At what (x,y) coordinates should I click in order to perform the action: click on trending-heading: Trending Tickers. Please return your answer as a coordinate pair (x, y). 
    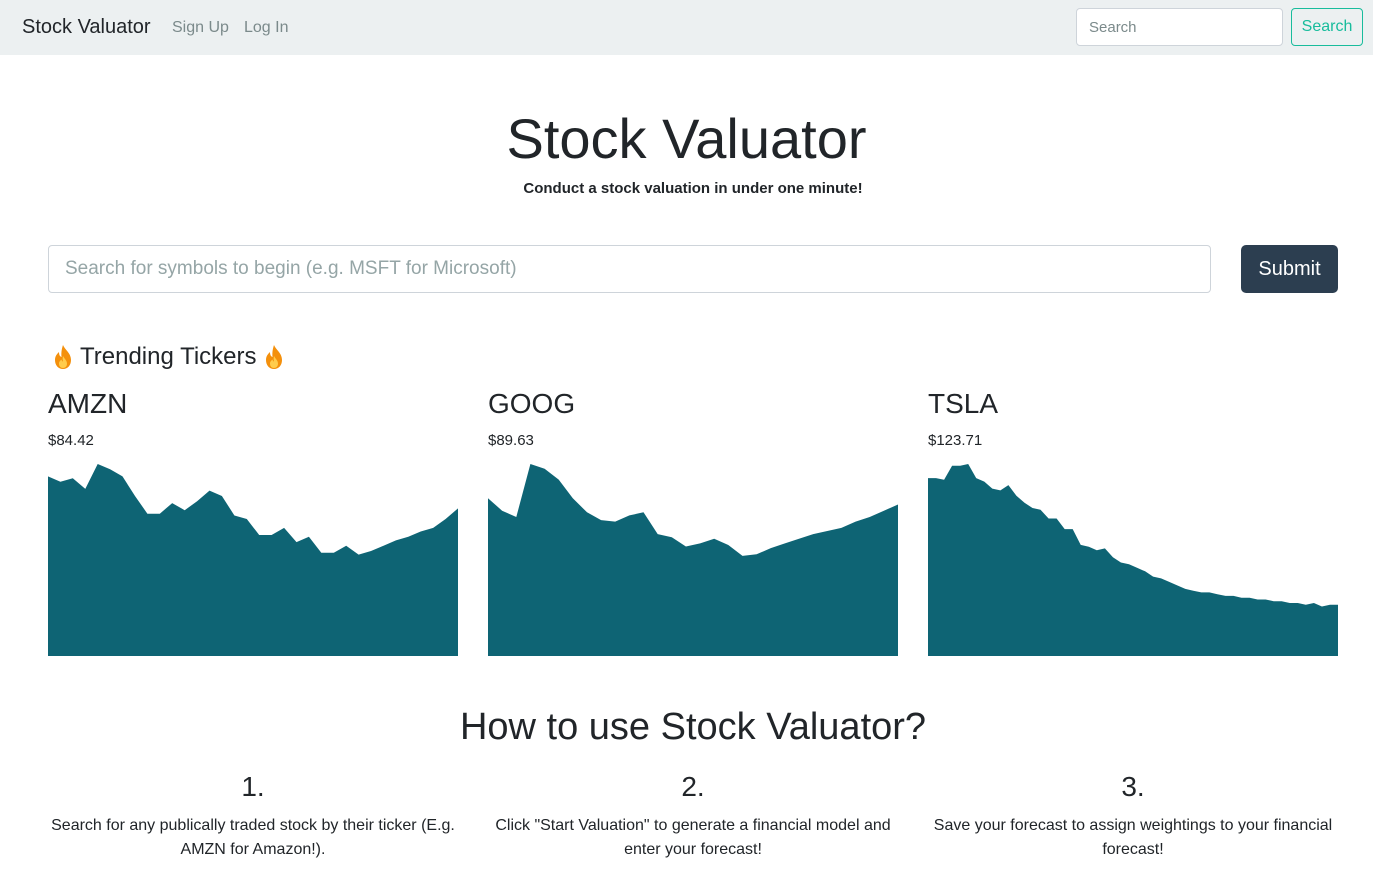
    Looking at the image, I should click on (168, 357).